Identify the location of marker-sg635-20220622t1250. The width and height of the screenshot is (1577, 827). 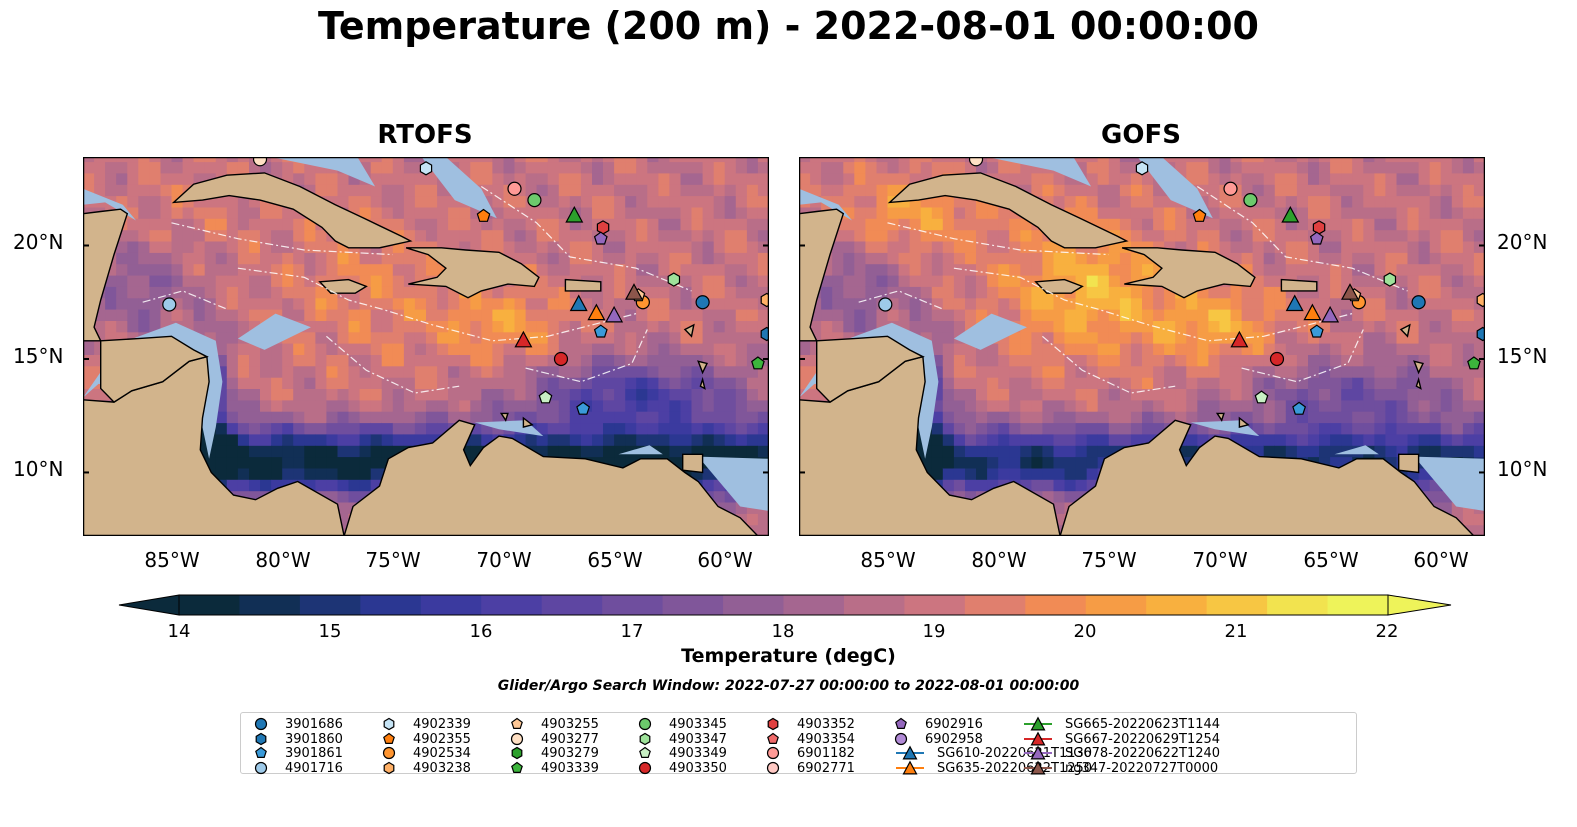
(596, 312).